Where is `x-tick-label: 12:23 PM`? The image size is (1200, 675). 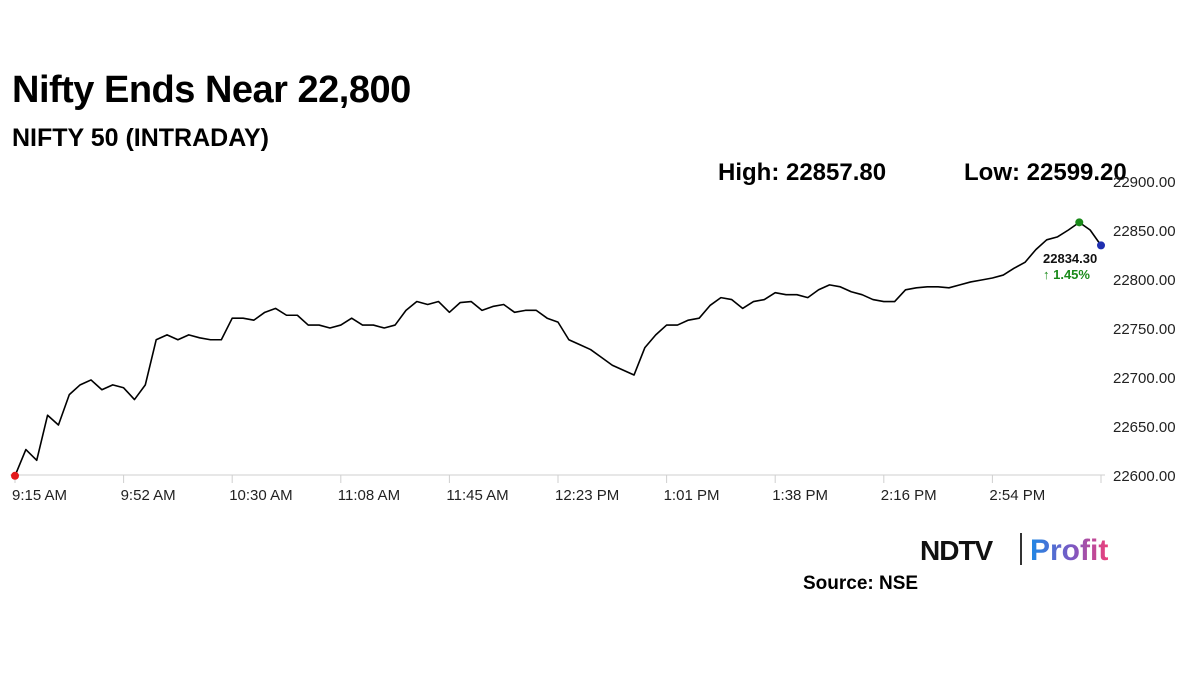 x-tick-label: 12:23 PM is located at coordinates (587, 495).